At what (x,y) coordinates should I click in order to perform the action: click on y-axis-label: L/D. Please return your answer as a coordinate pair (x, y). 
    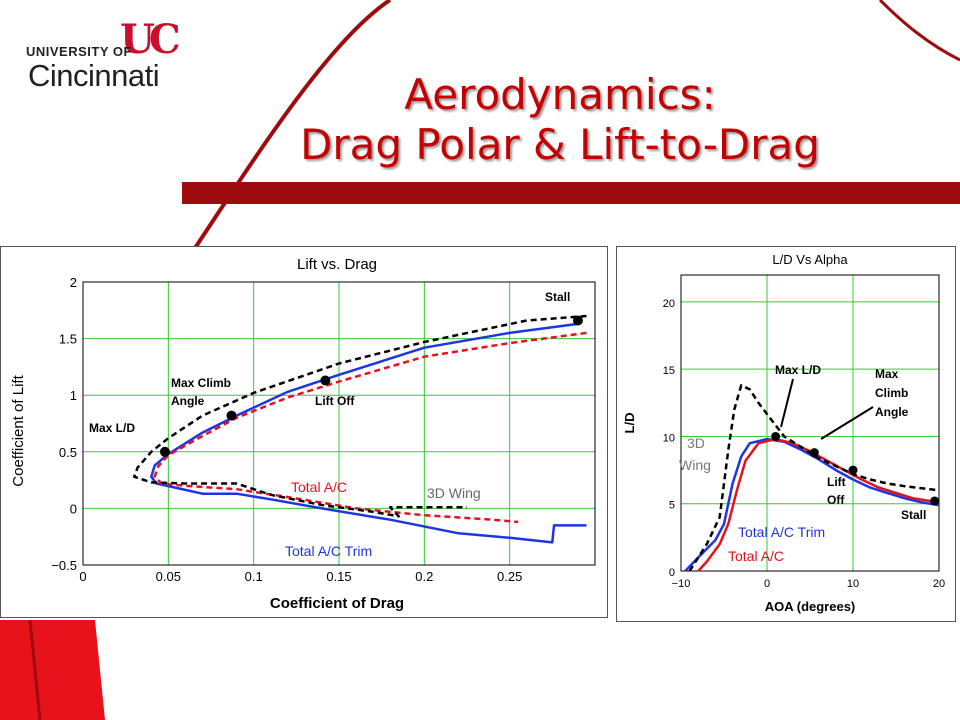
    Looking at the image, I should click on (629, 423).